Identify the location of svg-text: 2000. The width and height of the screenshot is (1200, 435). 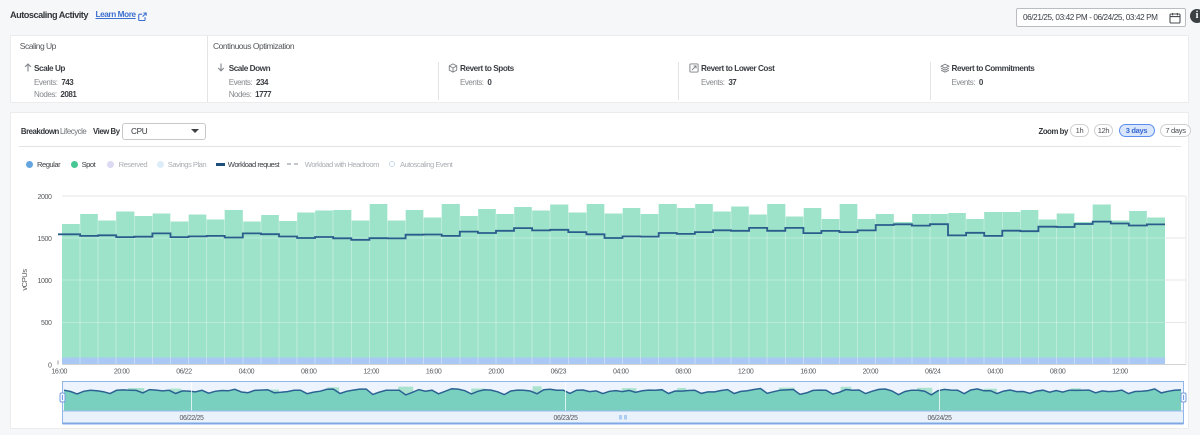
(45, 197).